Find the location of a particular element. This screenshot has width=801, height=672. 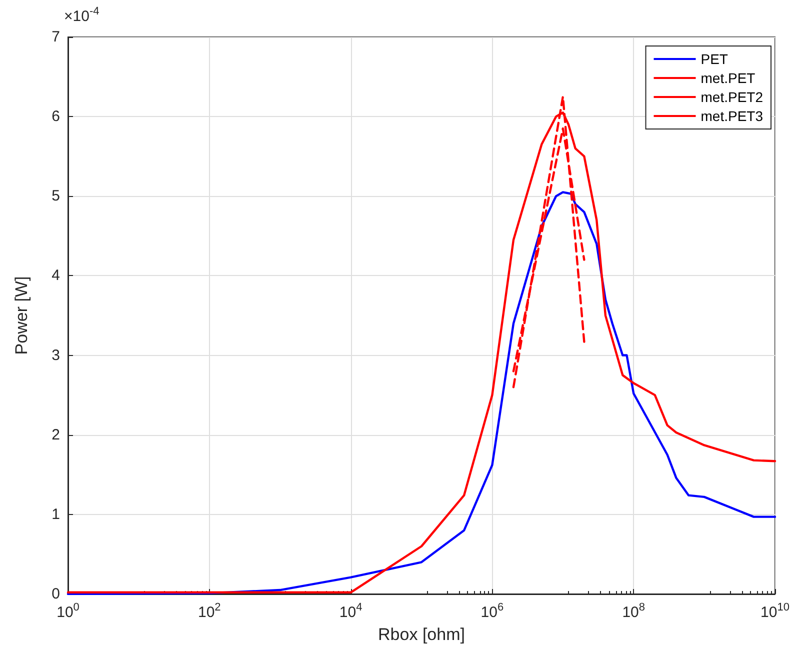

x-axis-title: Rbox [ohm] is located at coordinates (421, 634).